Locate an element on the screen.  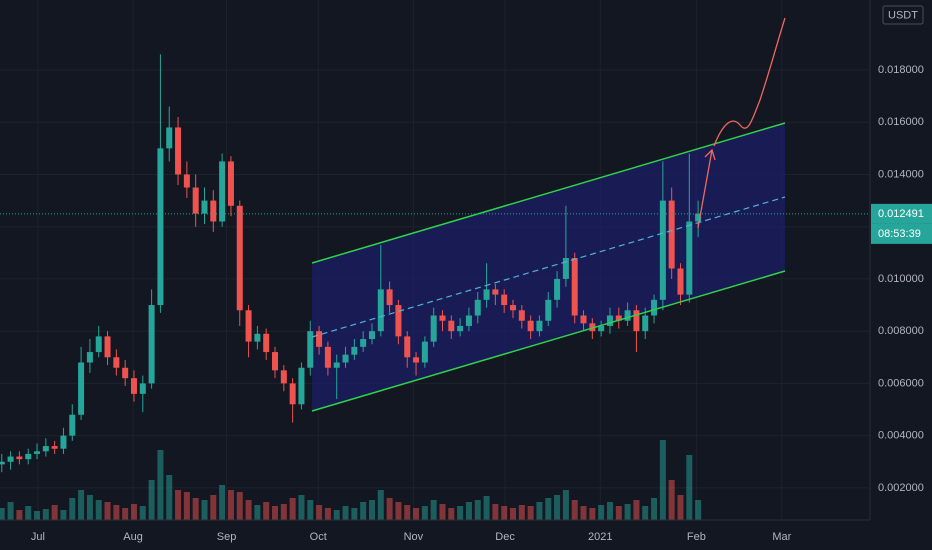
y-tick-label: 0.002000 is located at coordinates (901, 488).